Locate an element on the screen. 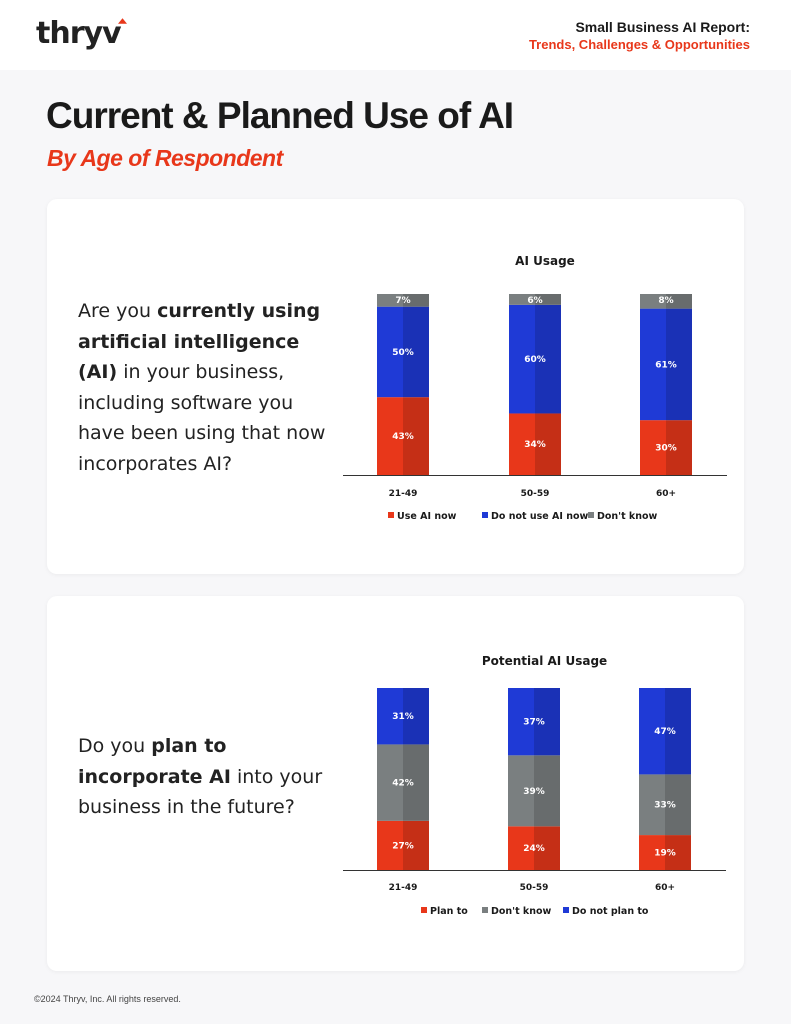 This screenshot has width=791, height=1024. data-label: 27% is located at coordinates (403, 846).